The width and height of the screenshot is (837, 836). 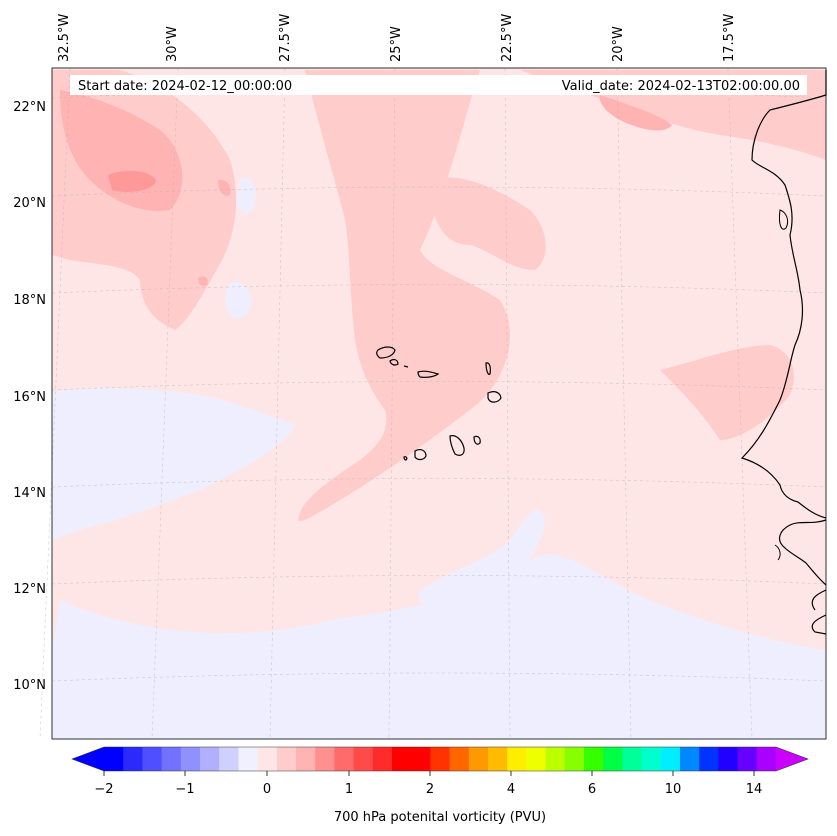 What do you see at coordinates (396, 44) in the screenshot?
I see `lon-label: 25°W` at bounding box center [396, 44].